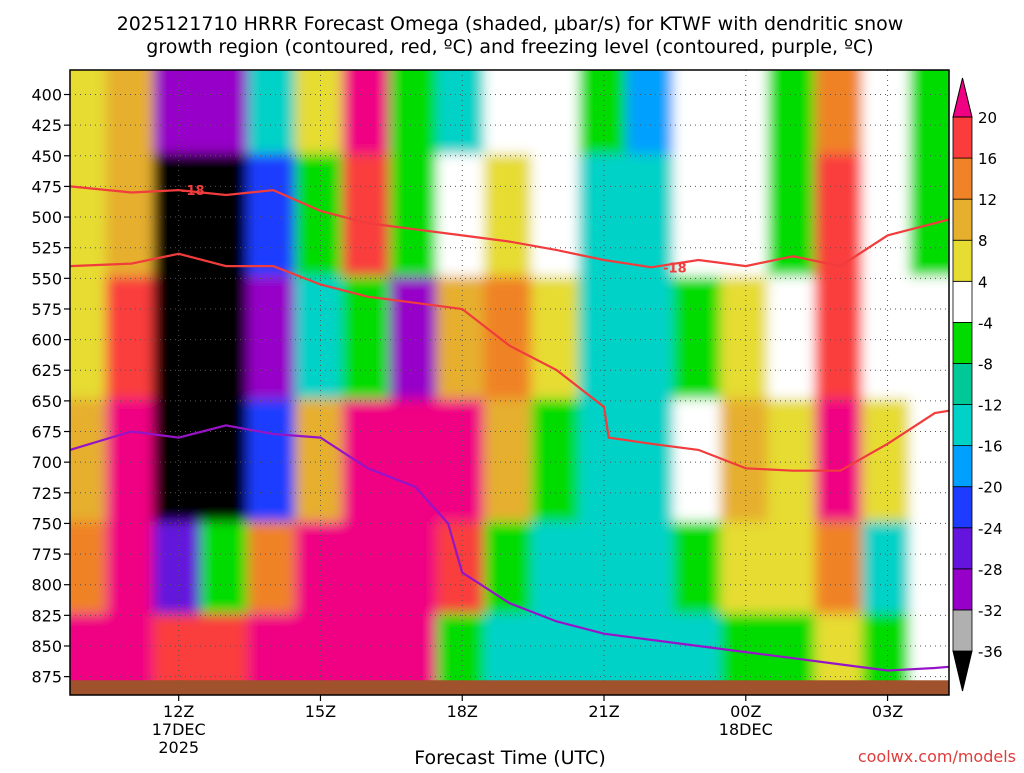 This screenshot has height=773, width=1024. I want to click on x-tick-label: 00Z, so click(745, 711).